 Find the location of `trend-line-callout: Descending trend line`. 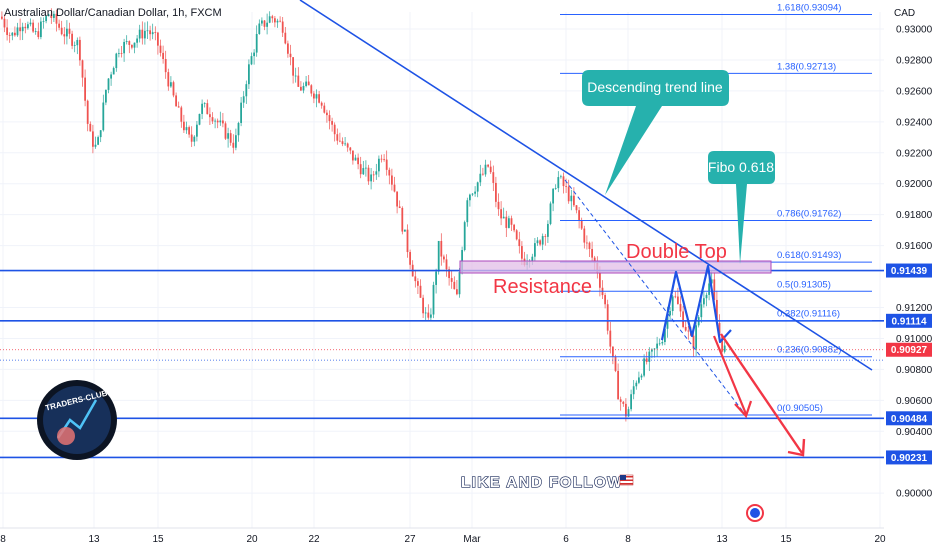

trend-line-callout: Descending trend line is located at coordinates (655, 132).